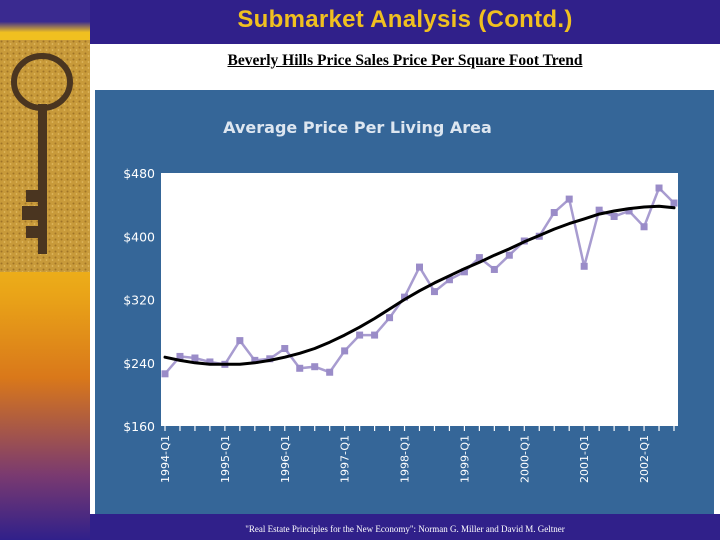 The height and width of the screenshot is (540, 720). Describe the element at coordinates (139, 426) in the screenshot. I see `y-tick-label: $160` at that location.